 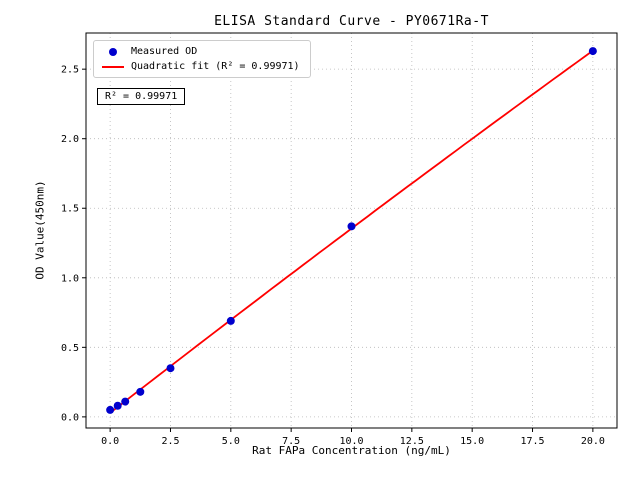 I want to click on y-tick-label: 1.0, so click(x=70, y=278).